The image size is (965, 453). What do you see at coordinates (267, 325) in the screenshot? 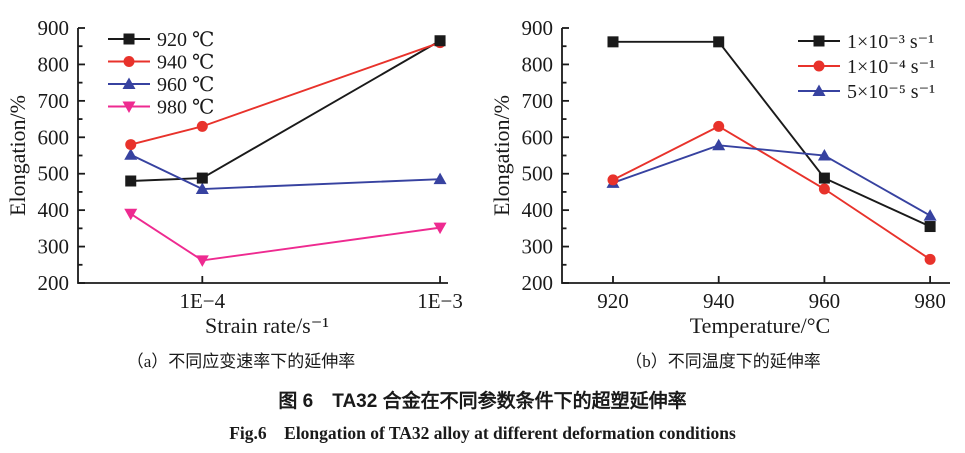
I see `x-axis-title: Strain rate/s⁻¹` at bounding box center [267, 325].